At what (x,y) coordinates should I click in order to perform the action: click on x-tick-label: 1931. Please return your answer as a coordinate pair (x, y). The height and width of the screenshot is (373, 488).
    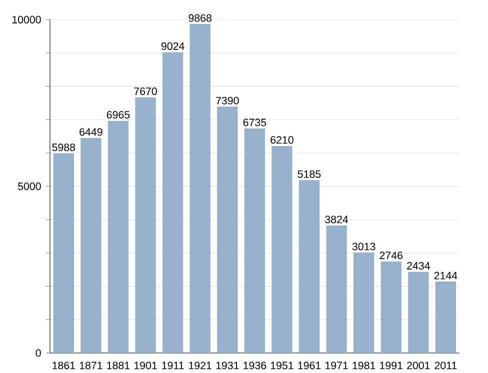
    Looking at the image, I should click on (227, 366).